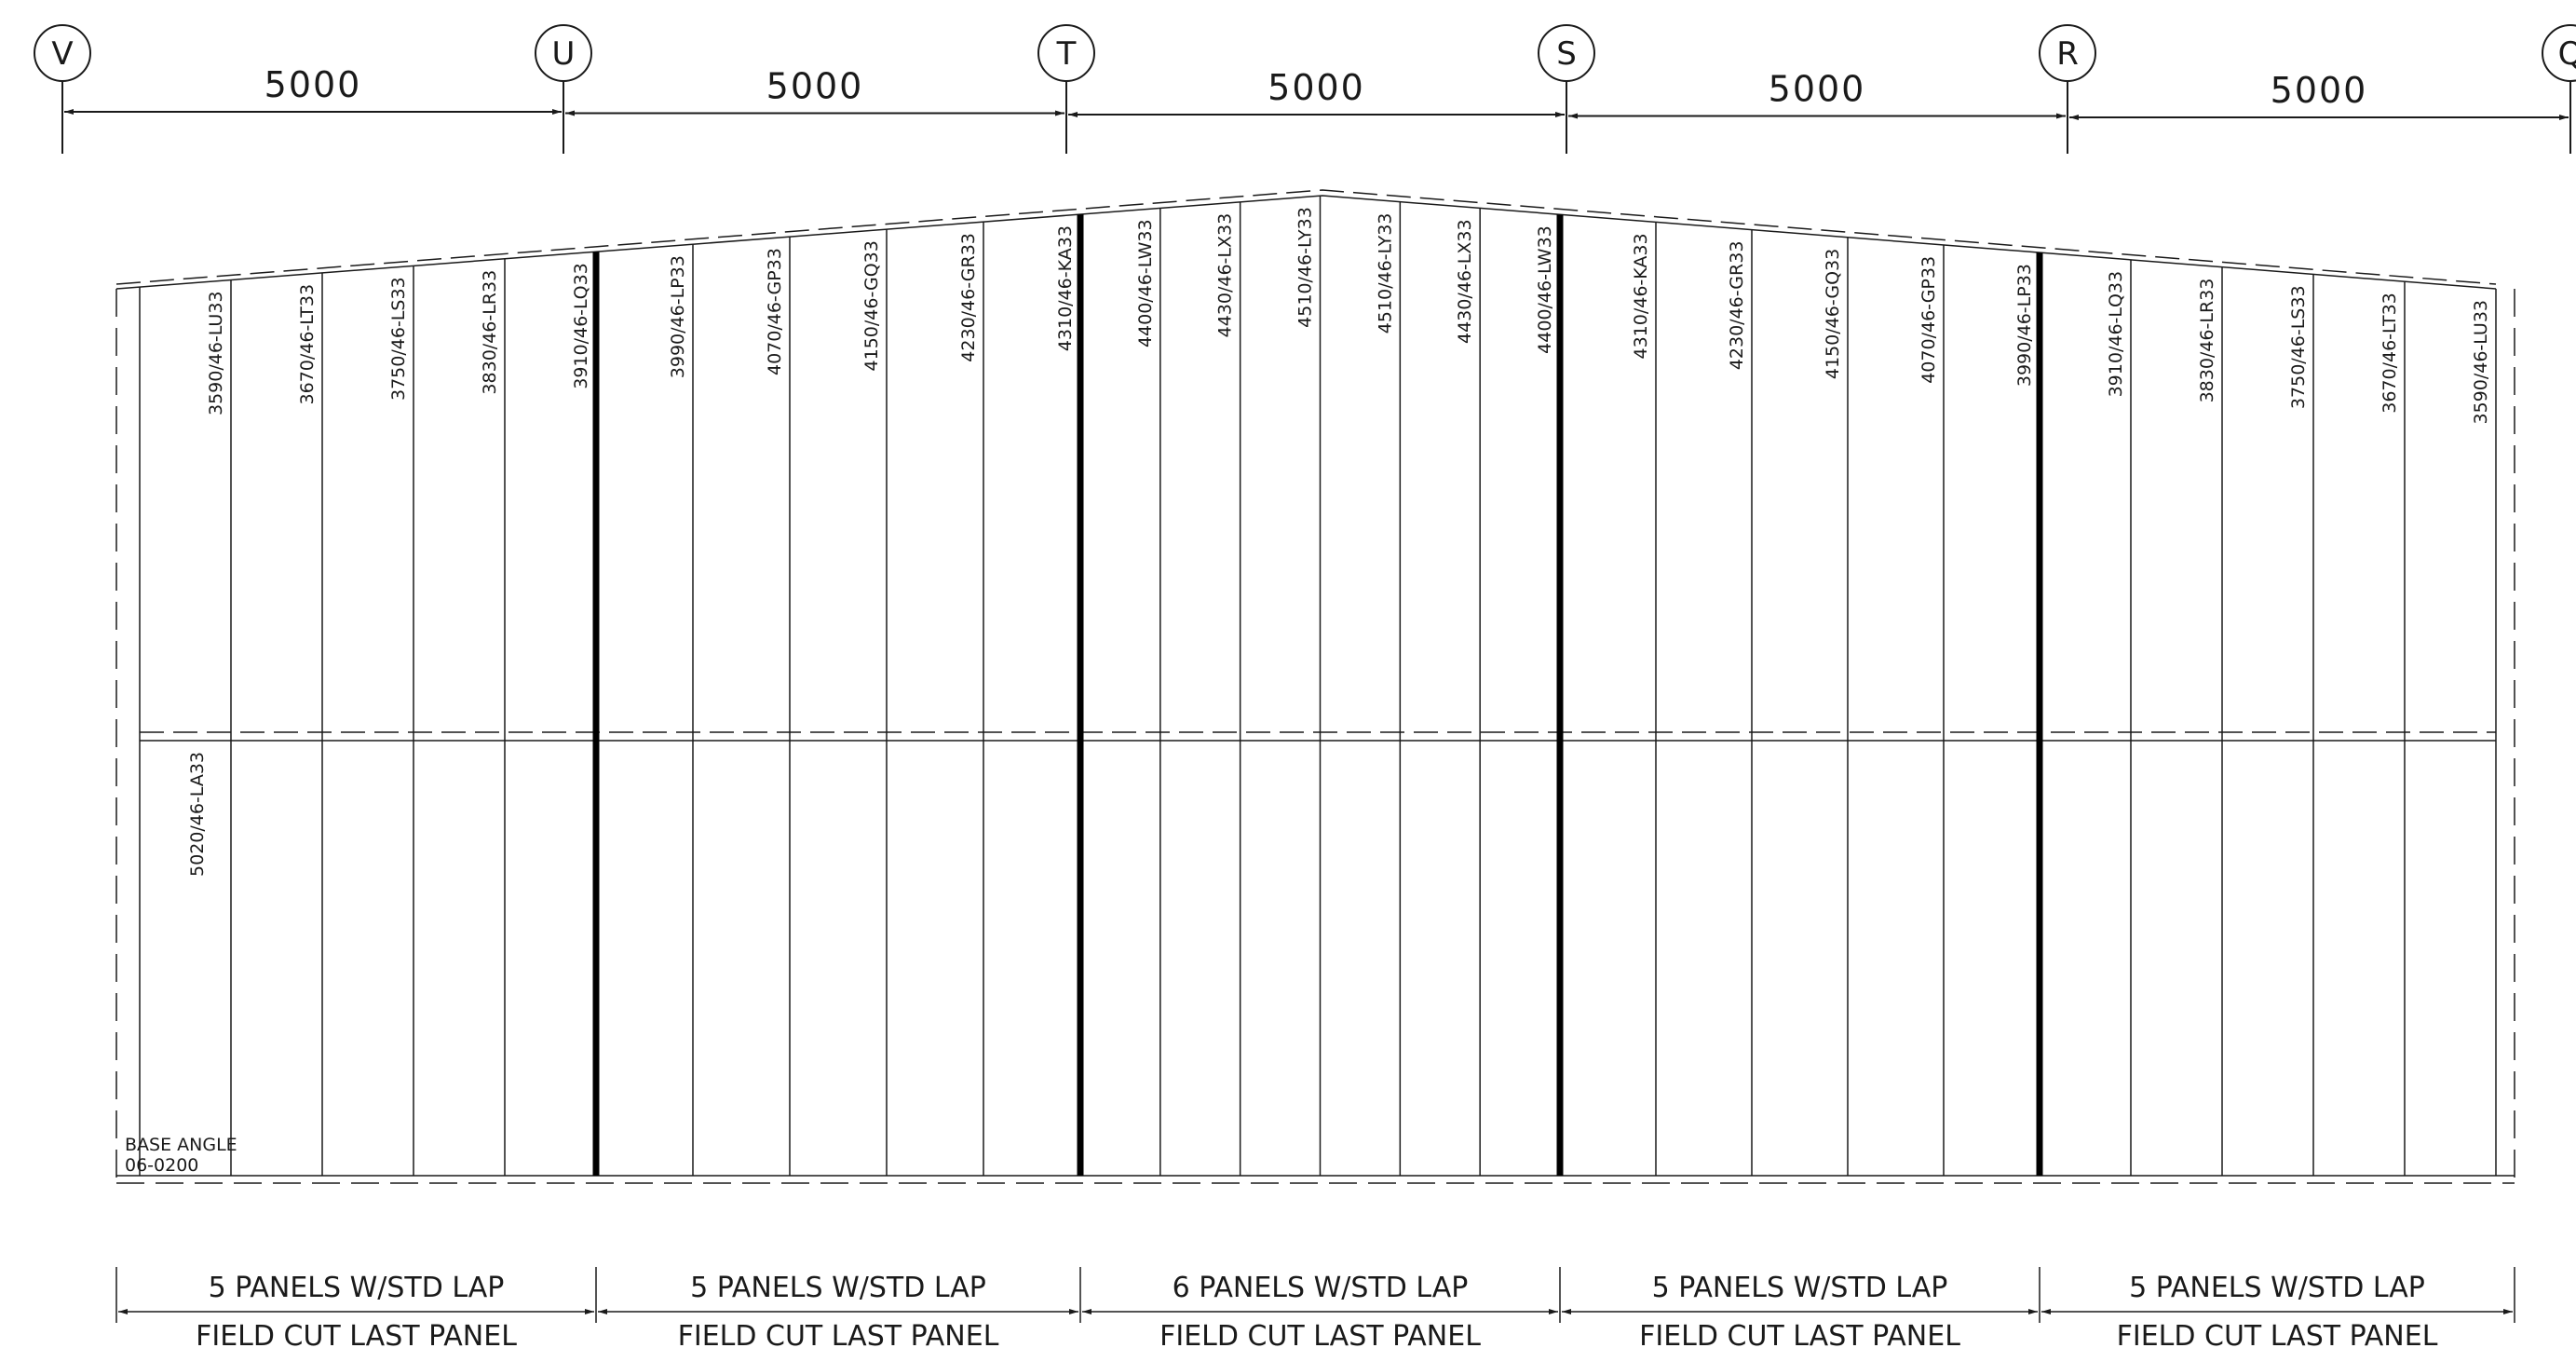 The width and height of the screenshot is (2576, 1348). Describe the element at coordinates (1798, 1307) in the screenshot. I see `bay-note-4: 5 PANELS W/STD LAP FIELD CUT LAST PANEL` at that location.